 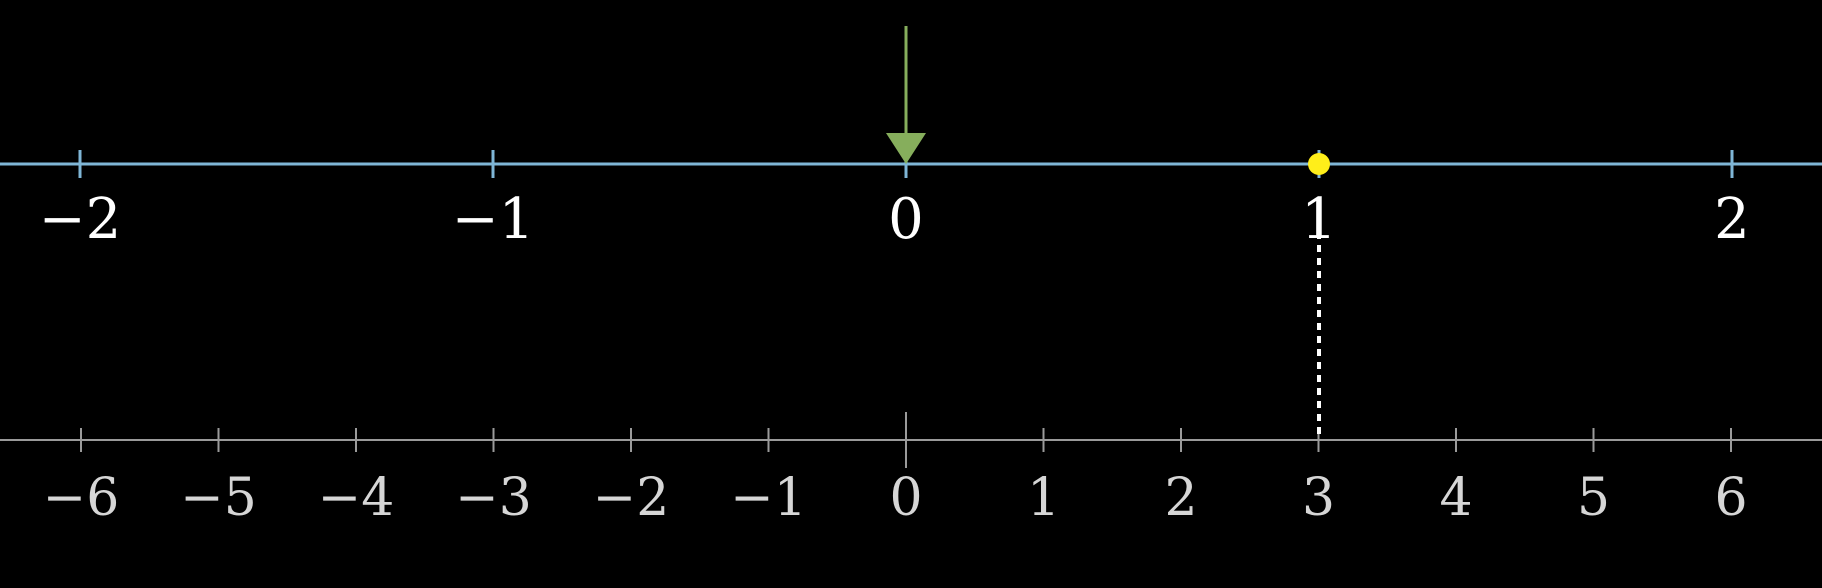 I want to click on top-tick-label: 1, so click(x=1319, y=219).